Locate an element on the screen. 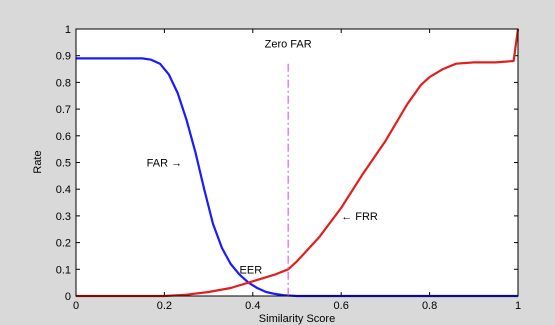  y-tick-label: 0.2 is located at coordinates (63, 244).